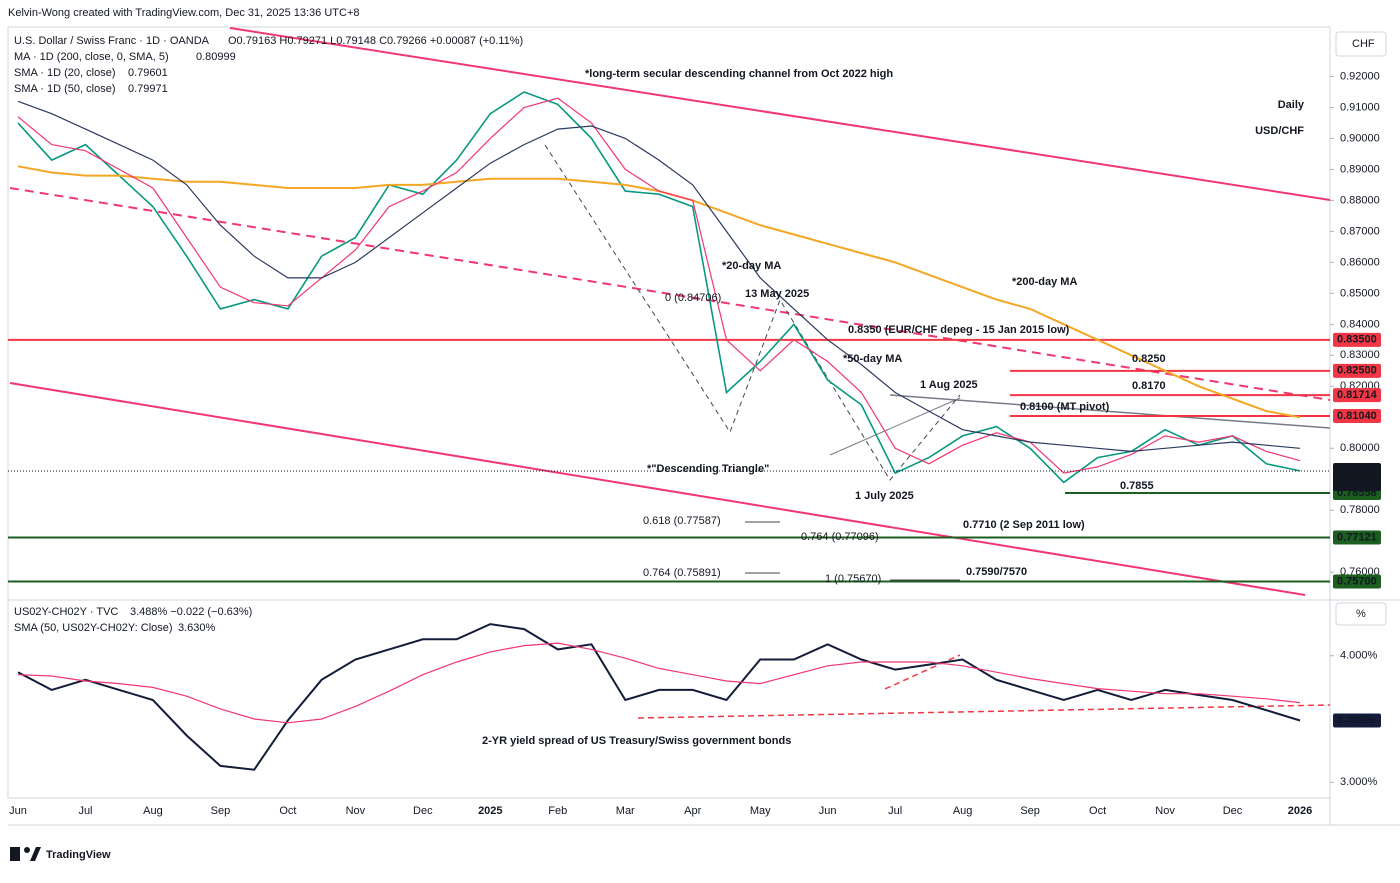 This screenshot has width=1400, height=883. What do you see at coordinates (91, 57) in the screenshot?
I see `legend-name: MA · 1D (200, close, 0, SMA, 5)` at bounding box center [91, 57].